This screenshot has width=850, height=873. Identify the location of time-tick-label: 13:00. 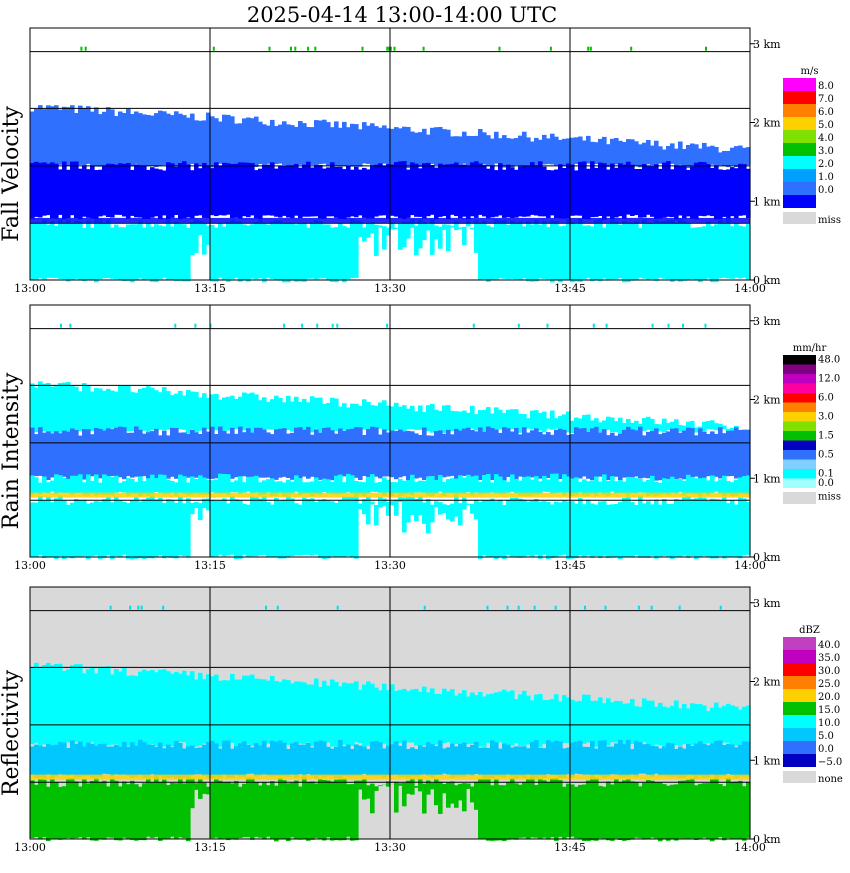
(30, 565).